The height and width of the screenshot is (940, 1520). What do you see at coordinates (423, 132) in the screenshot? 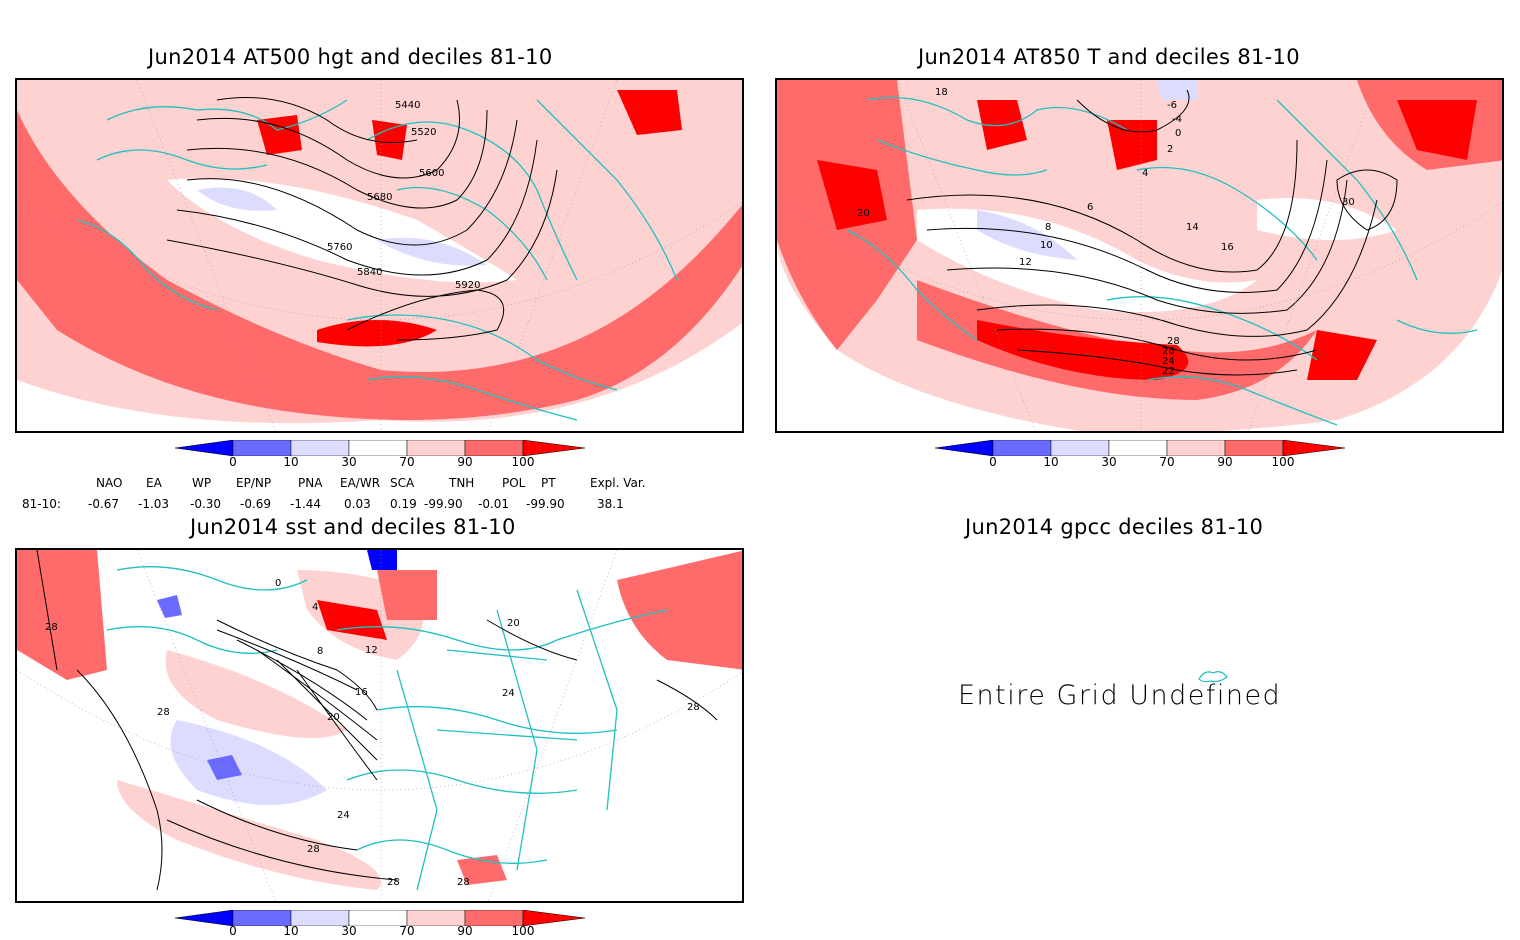
I see `contour-label: 5520` at bounding box center [423, 132].